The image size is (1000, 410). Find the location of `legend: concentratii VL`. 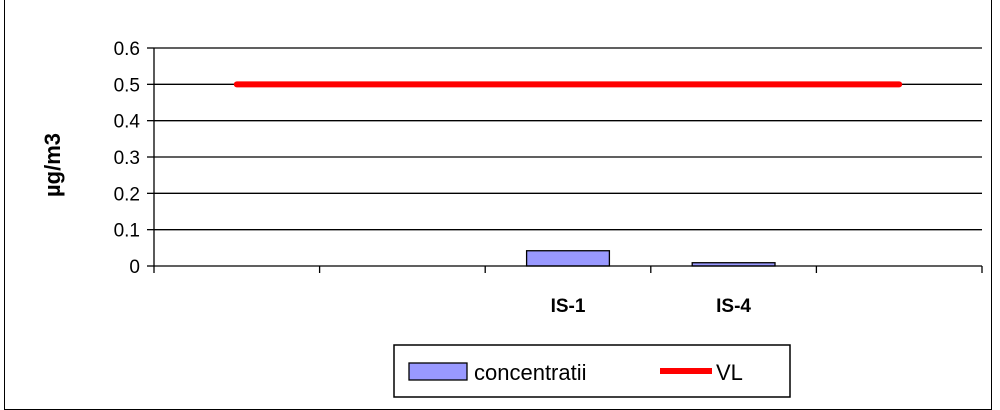

legend: concentratii VL is located at coordinates (592, 371).